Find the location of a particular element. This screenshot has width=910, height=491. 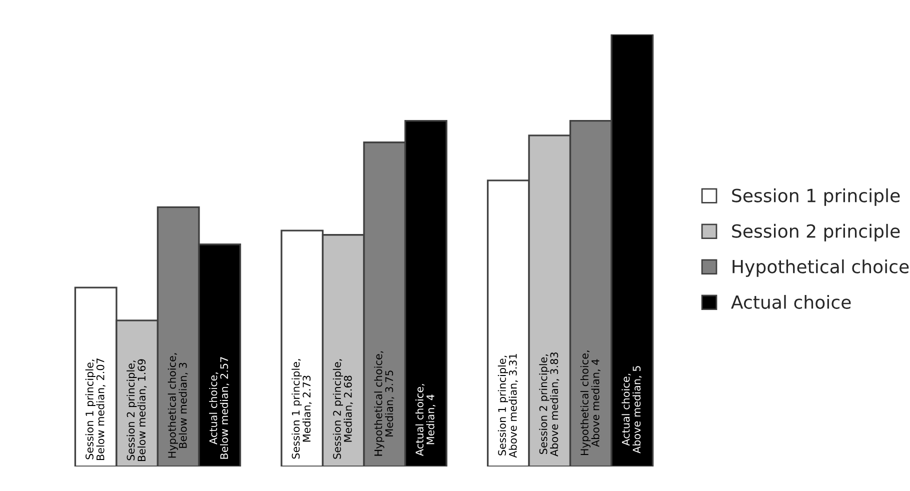

data-label: Session 2 principle, Above median, 3.83 is located at coordinates (549, 404).